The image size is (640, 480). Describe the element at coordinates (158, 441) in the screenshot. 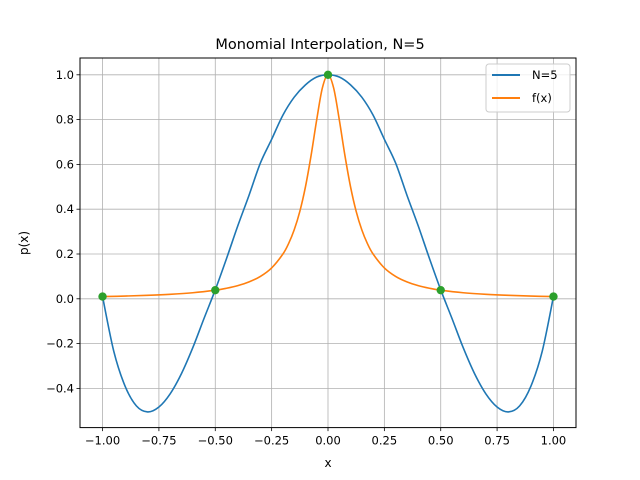

I see `x-tick-label: −0.75` at that location.